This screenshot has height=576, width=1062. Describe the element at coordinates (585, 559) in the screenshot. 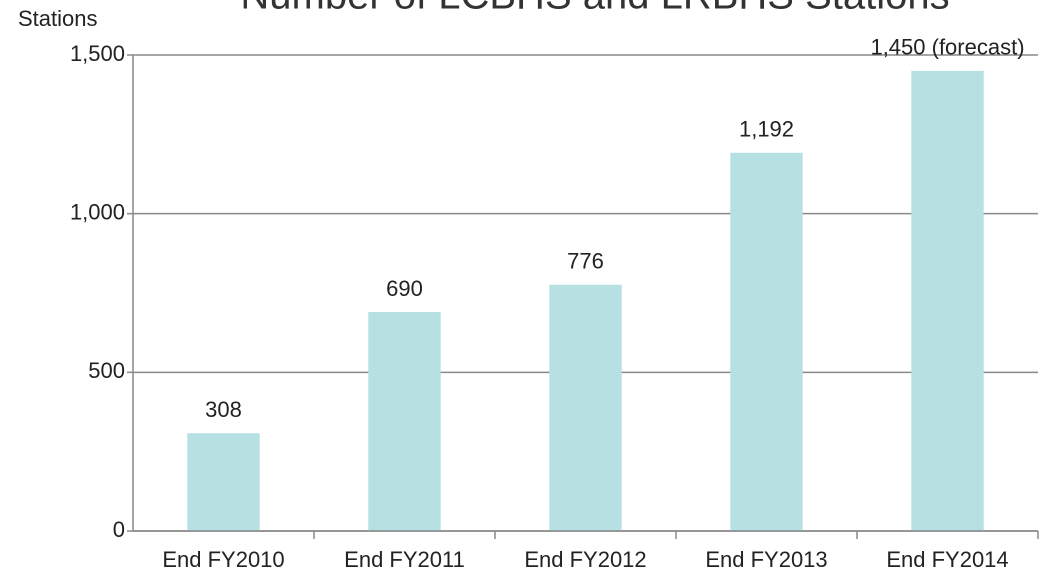

I see `x-tick-label: End FY2012` at that location.